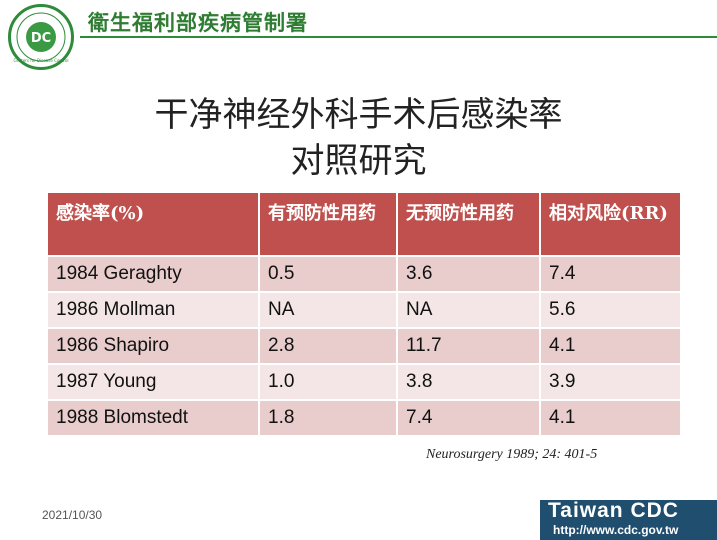 This screenshot has height=540, width=717. I want to click on footer-brand-bar, so click(628, 520).